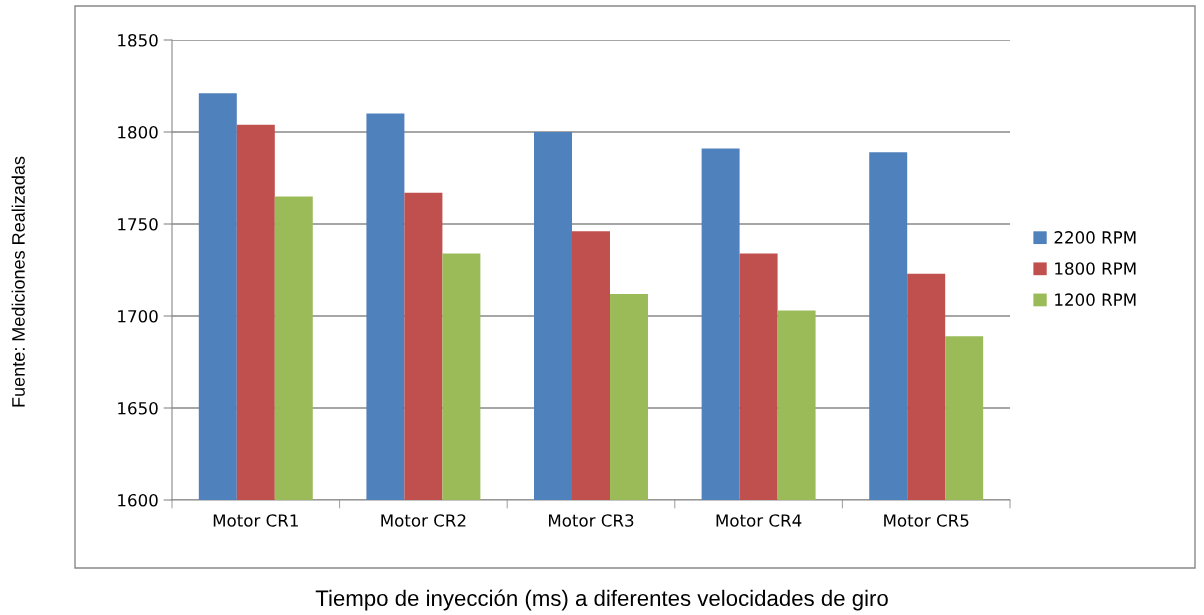  What do you see at coordinates (138, 40) in the screenshot?
I see `y-tick-label: 1850` at bounding box center [138, 40].